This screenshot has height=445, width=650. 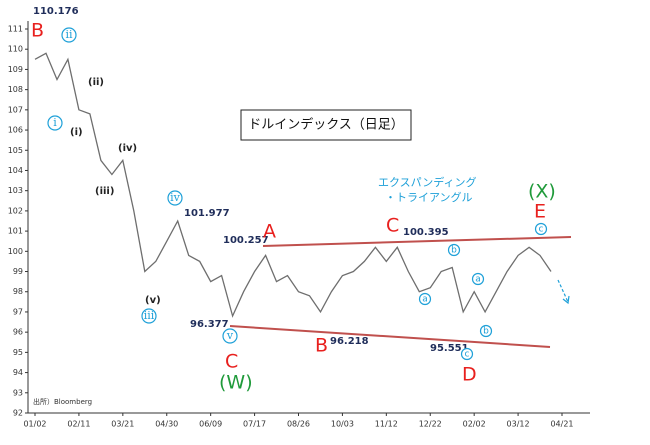 I want to click on y-tick-label: 101, so click(x=15, y=231).